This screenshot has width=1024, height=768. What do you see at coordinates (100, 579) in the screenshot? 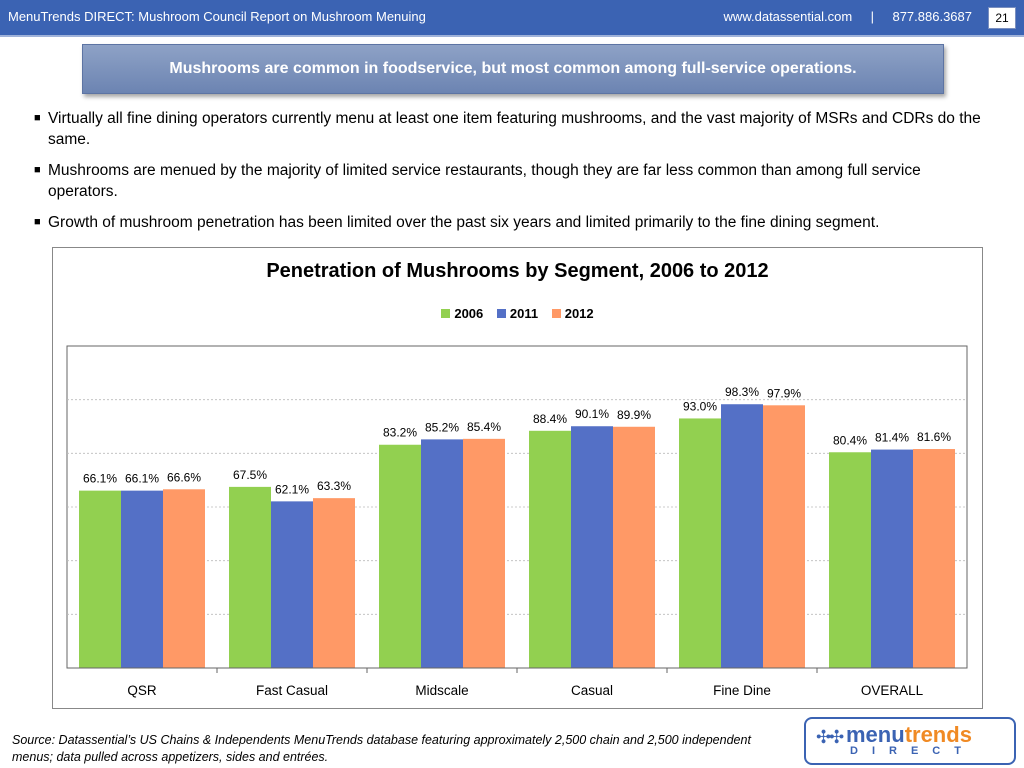
I see `bar-2006-qsr` at bounding box center [100, 579].